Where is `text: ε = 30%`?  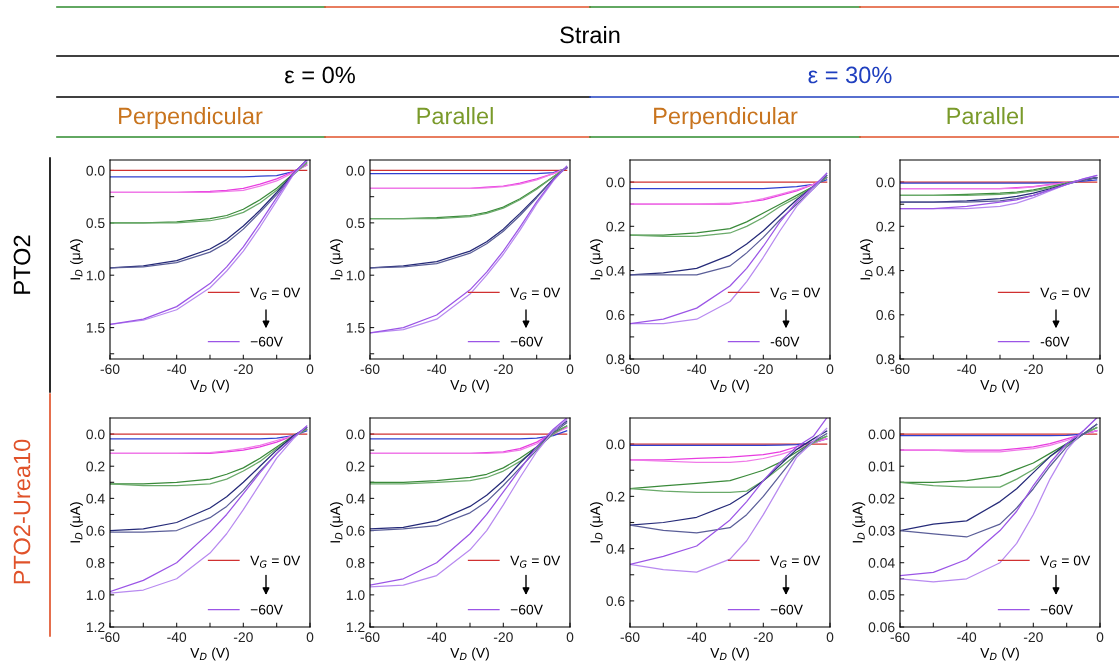
text: ε = 30% is located at coordinates (850, 75).